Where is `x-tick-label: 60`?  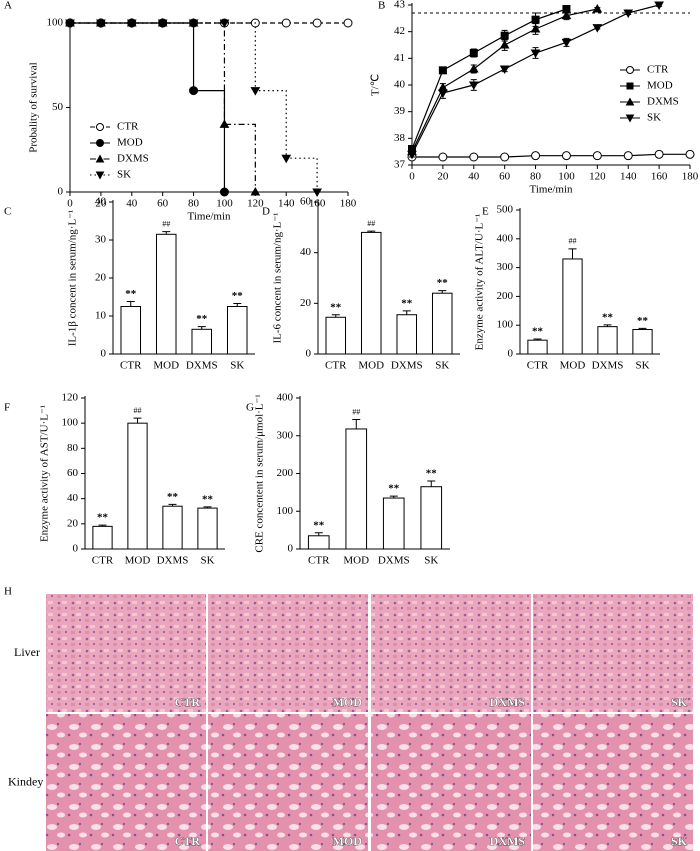 x-tick-label: 60 is located at coordinates (163, 204).